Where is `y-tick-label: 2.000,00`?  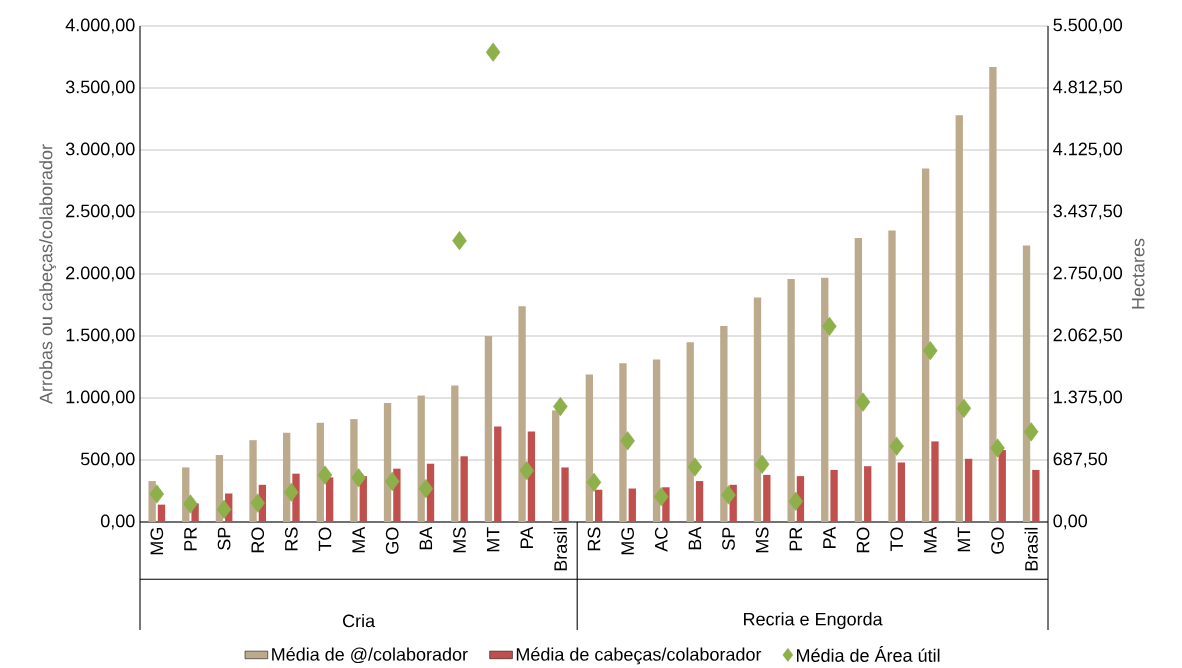 y-tick-label: 2.000,00 is located at coordinates (100, 274).